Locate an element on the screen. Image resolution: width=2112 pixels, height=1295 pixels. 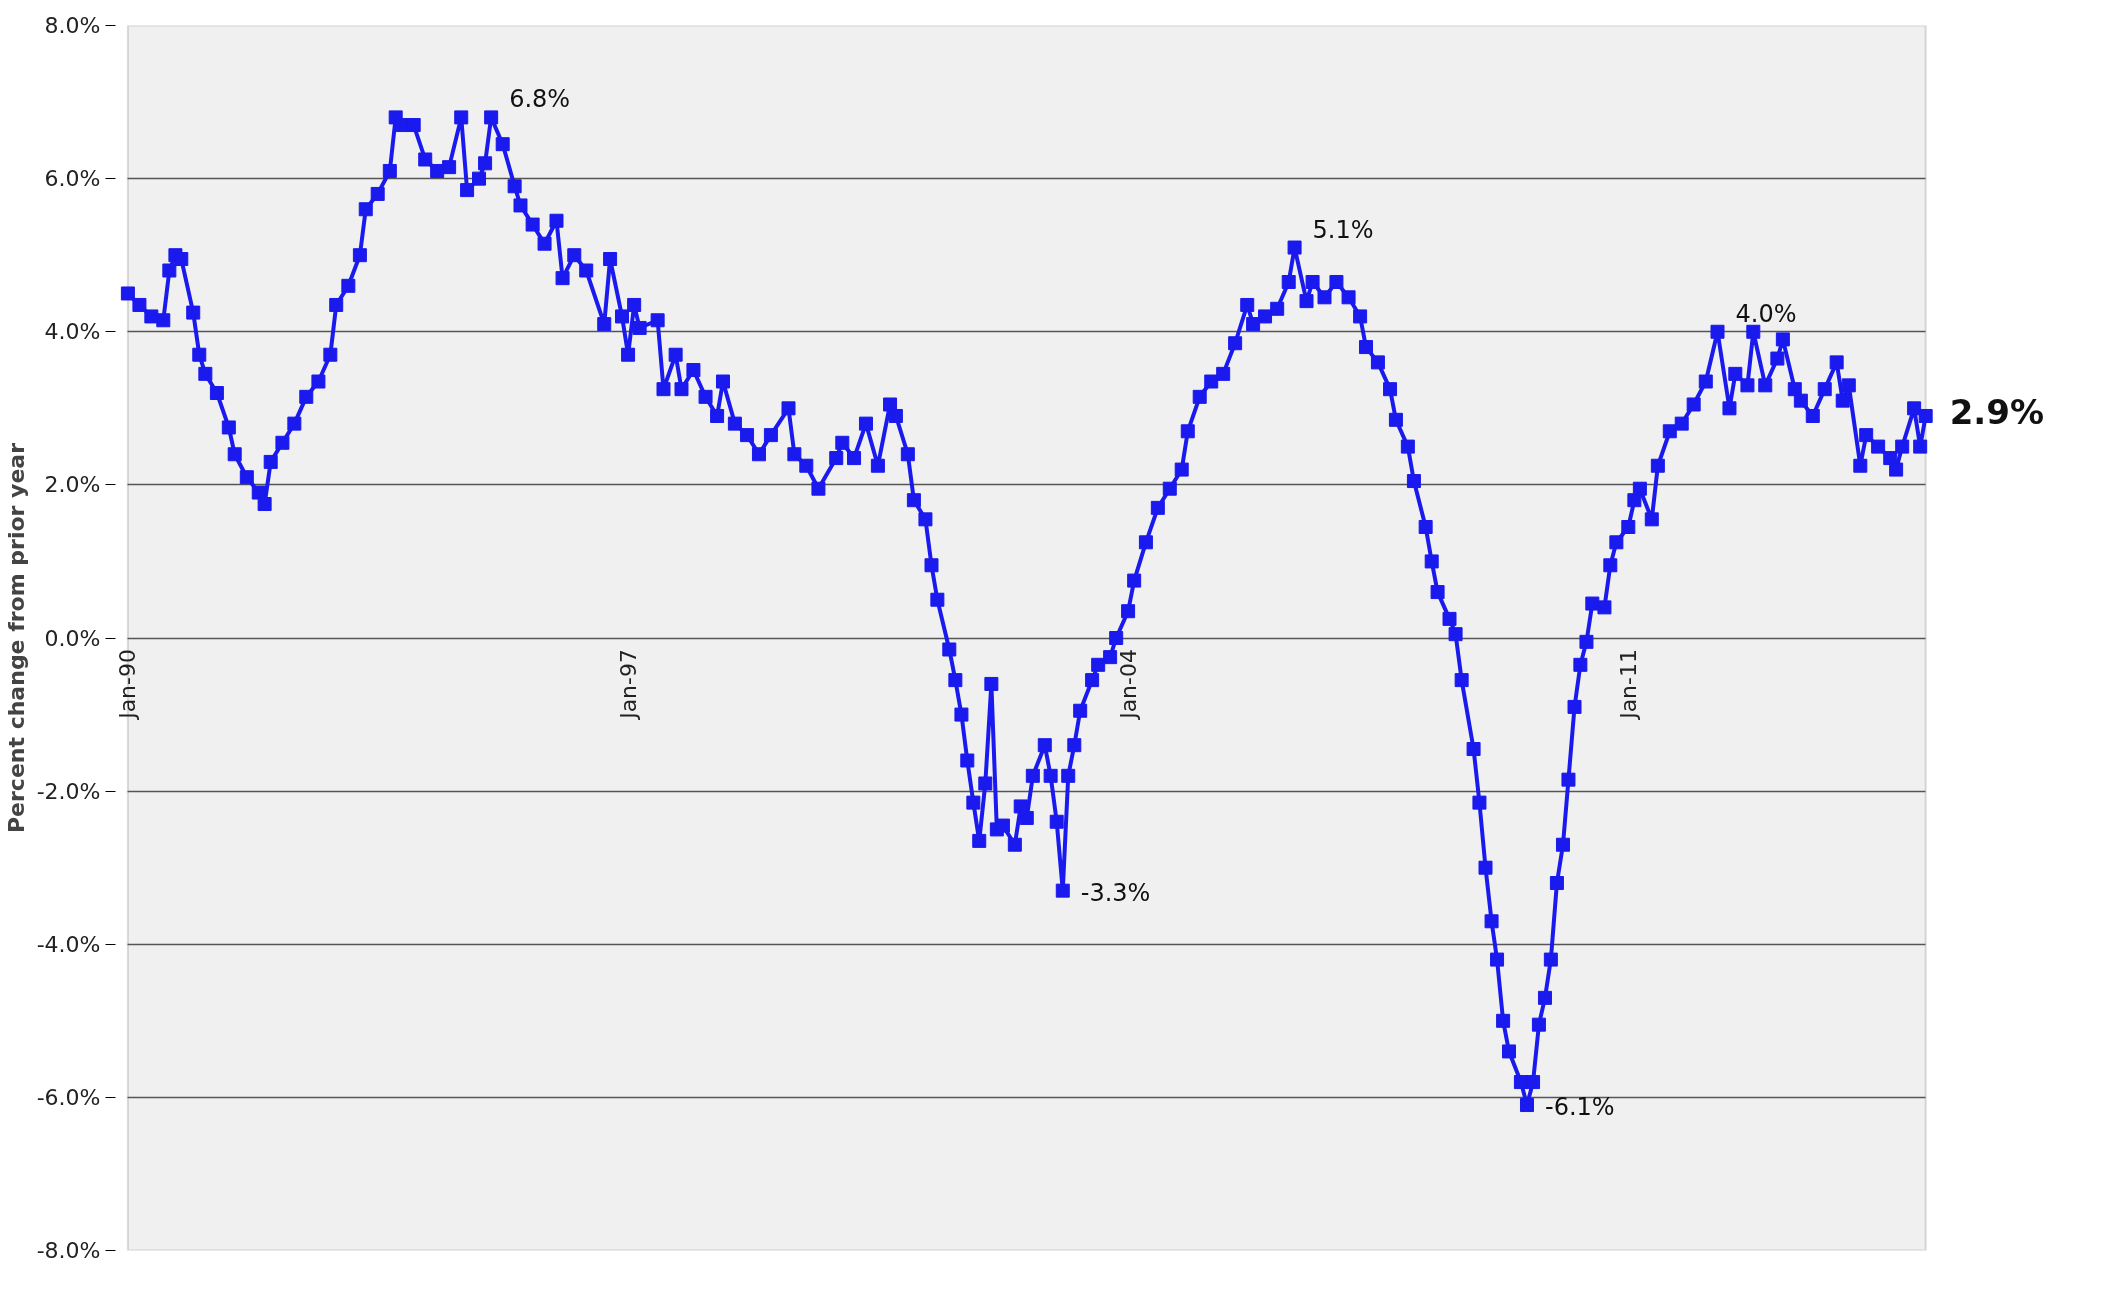
x-tick-label: Jan-04 is located at coordinates (1128, 684).